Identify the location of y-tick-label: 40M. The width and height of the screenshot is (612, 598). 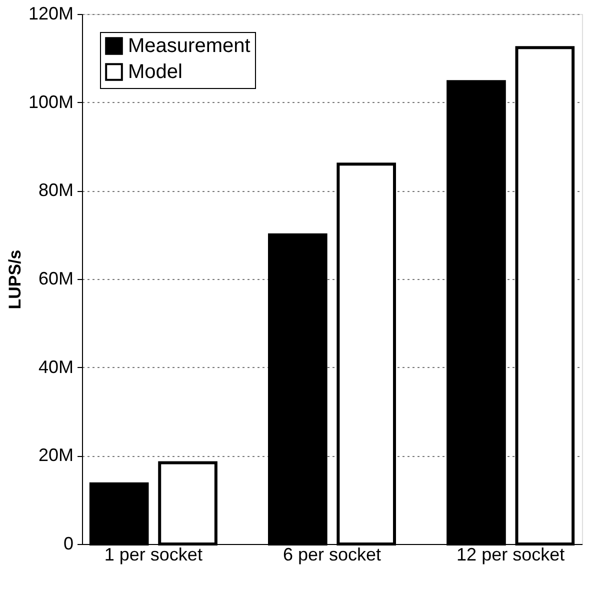
(56, 366).